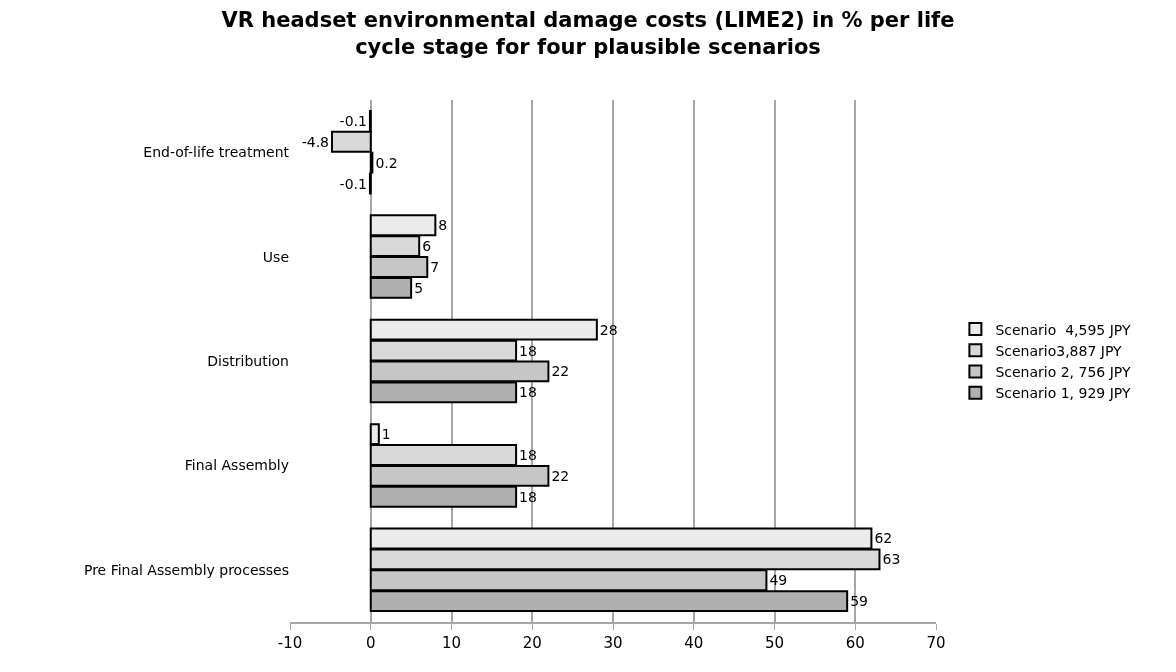 This screenshot has width=1176, height=672. I want to click on legend-label: Scenario 1, 929 JPY, so click(1063, 393).